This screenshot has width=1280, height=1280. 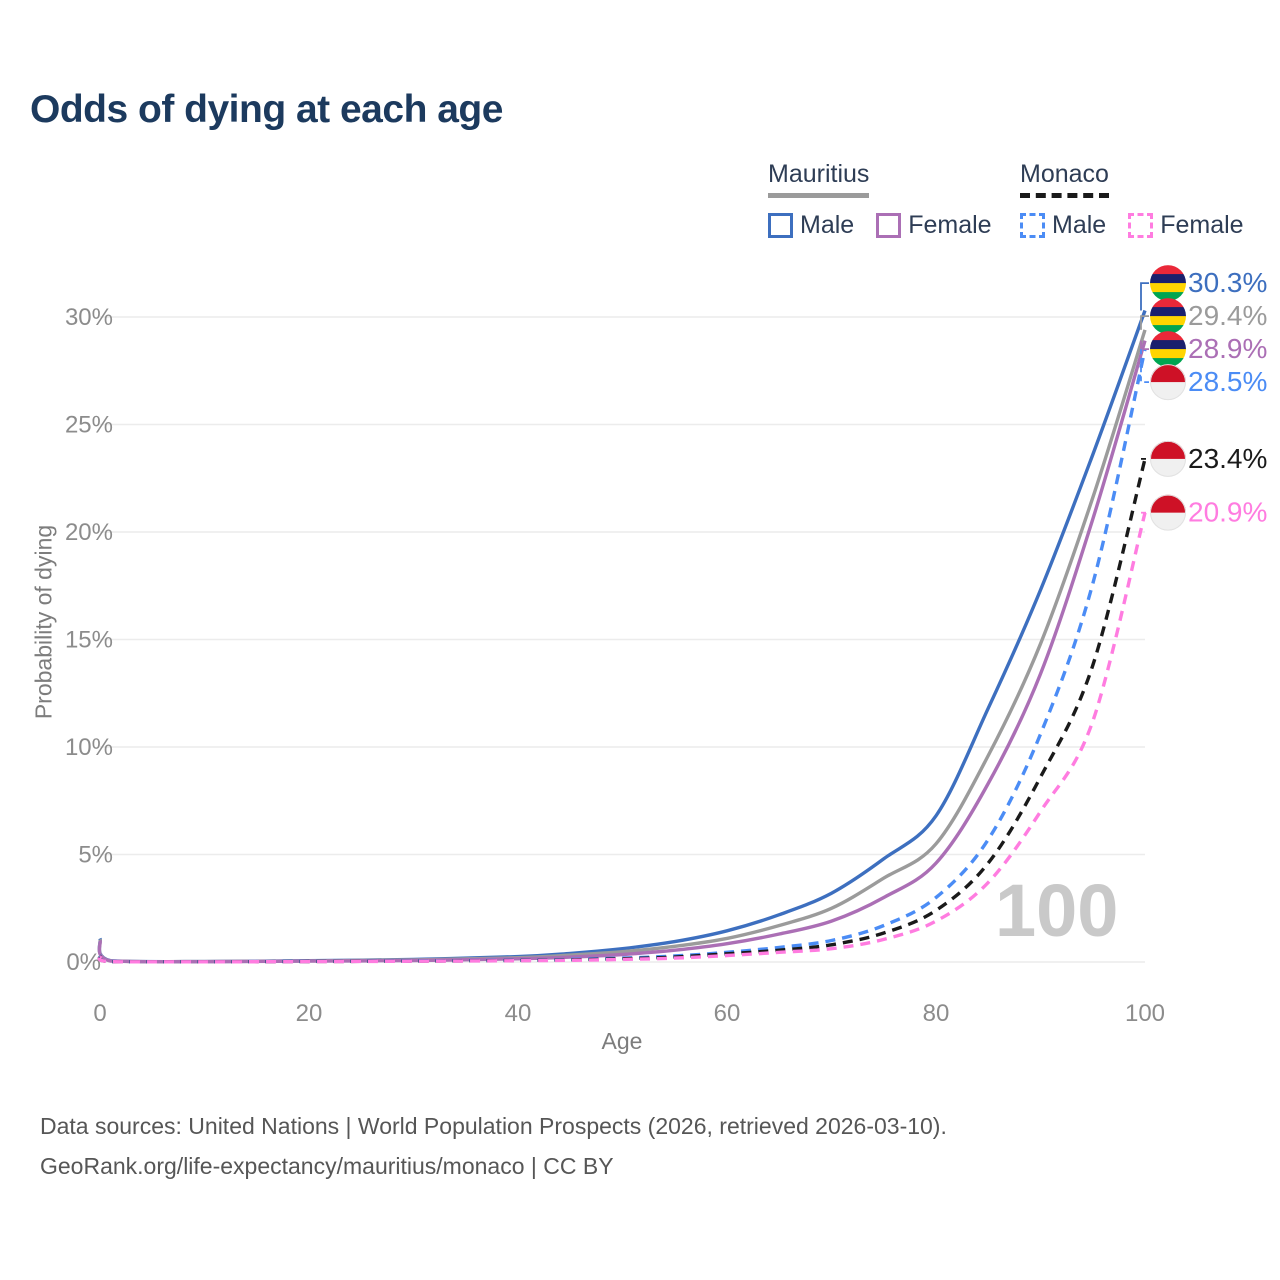 I want to click on leader-line-monaco-male, so click(x=1144, y=366).